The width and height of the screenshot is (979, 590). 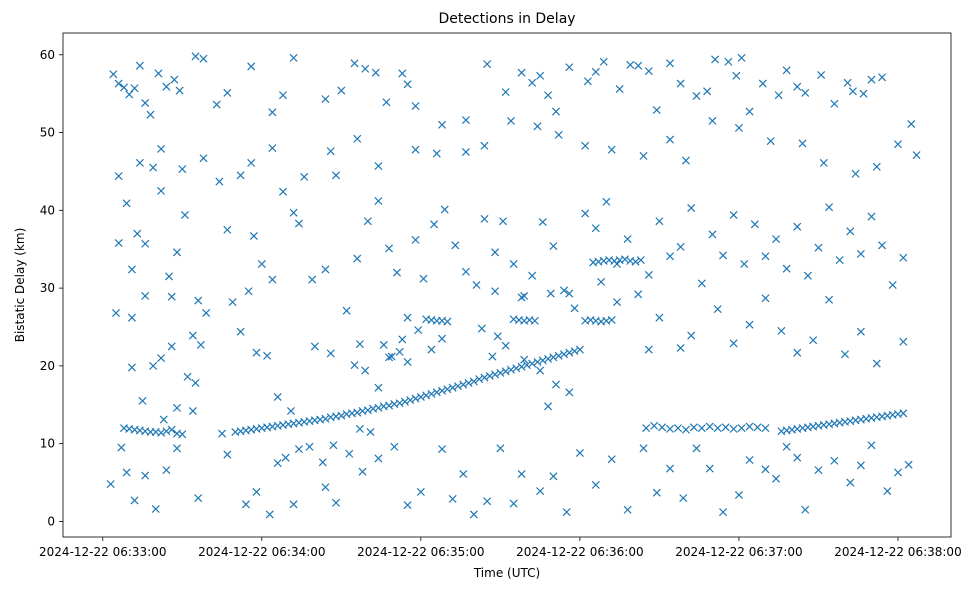 What do you see at coordinates (47, 210) in the screenshot?
I see `y-tick-label: 40` at bounding box center [47, 210].